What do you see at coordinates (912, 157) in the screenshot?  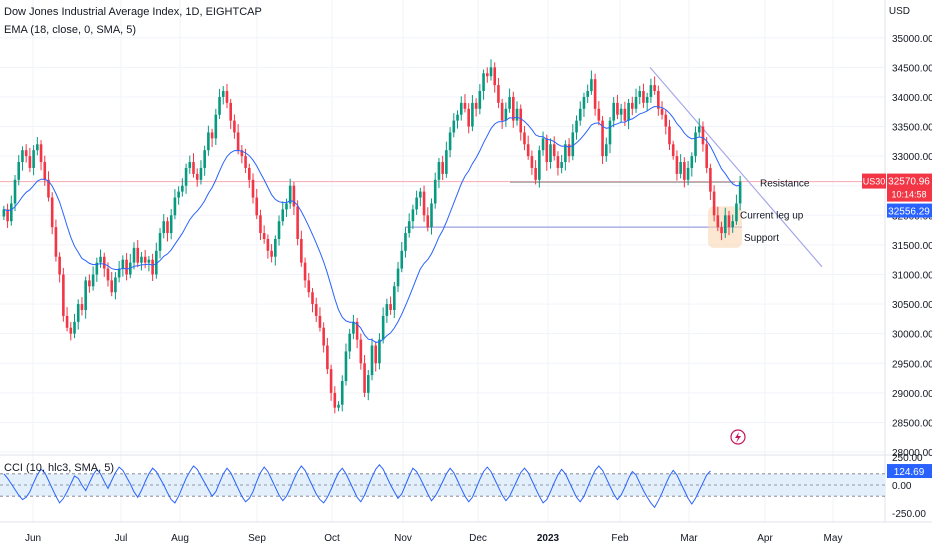 I see `price-tick-label: 33000.00` at bounding box center [912, 157].